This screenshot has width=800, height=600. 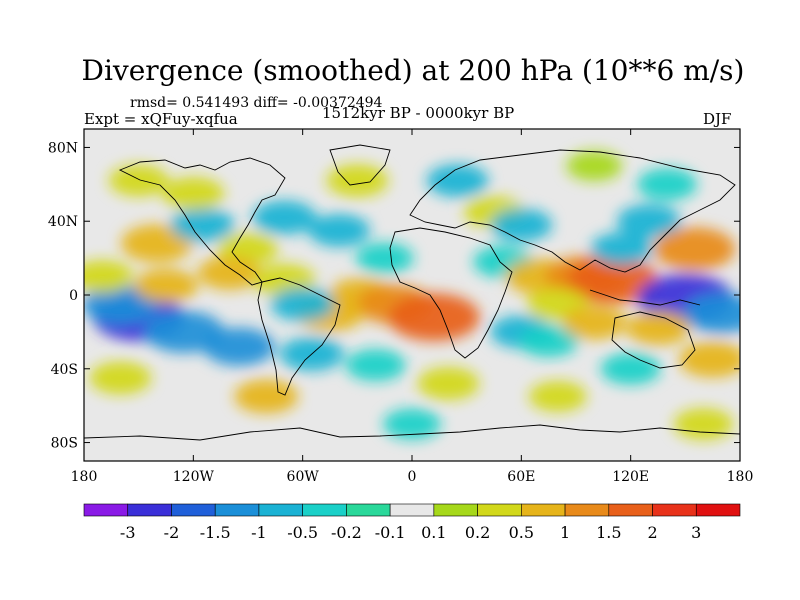 I want to click on coastline-indonesia, so click(x=645, y=297).